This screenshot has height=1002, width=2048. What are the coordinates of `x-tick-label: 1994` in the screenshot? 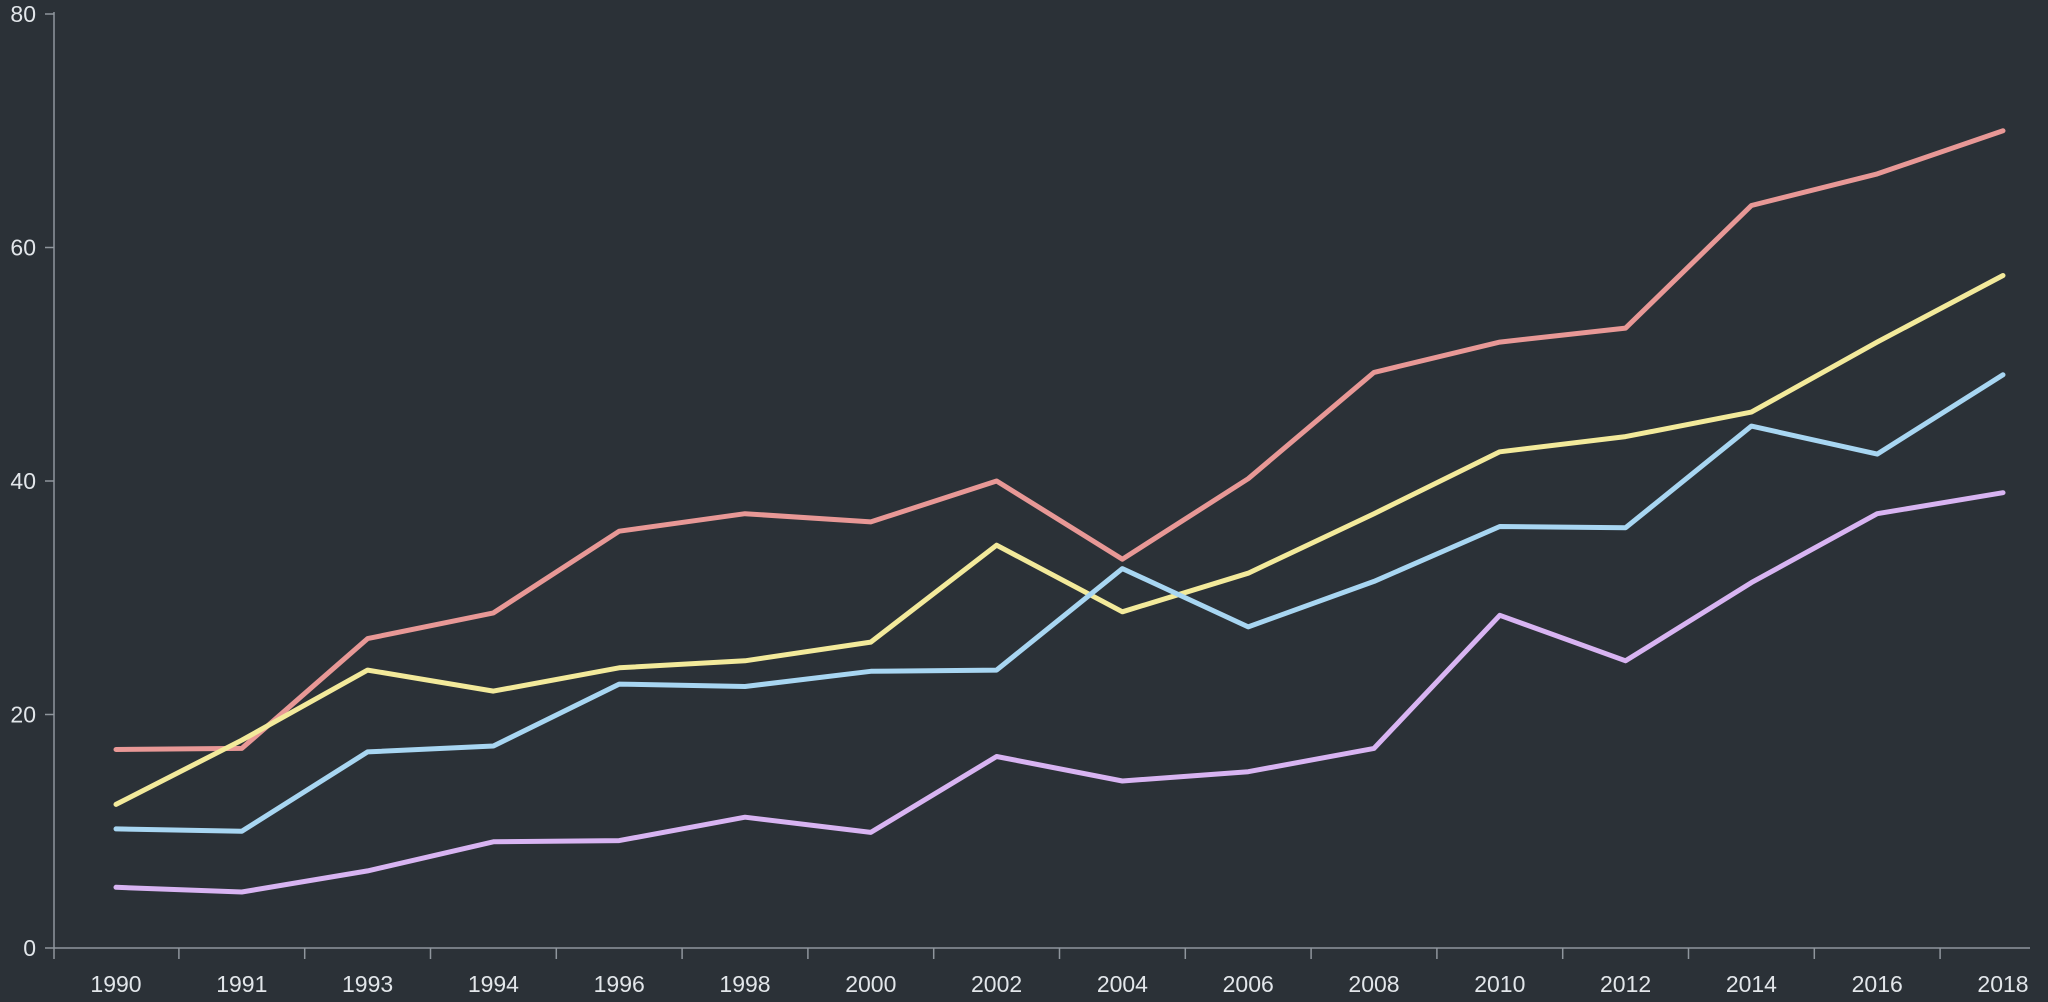 It's located at (493, 984).